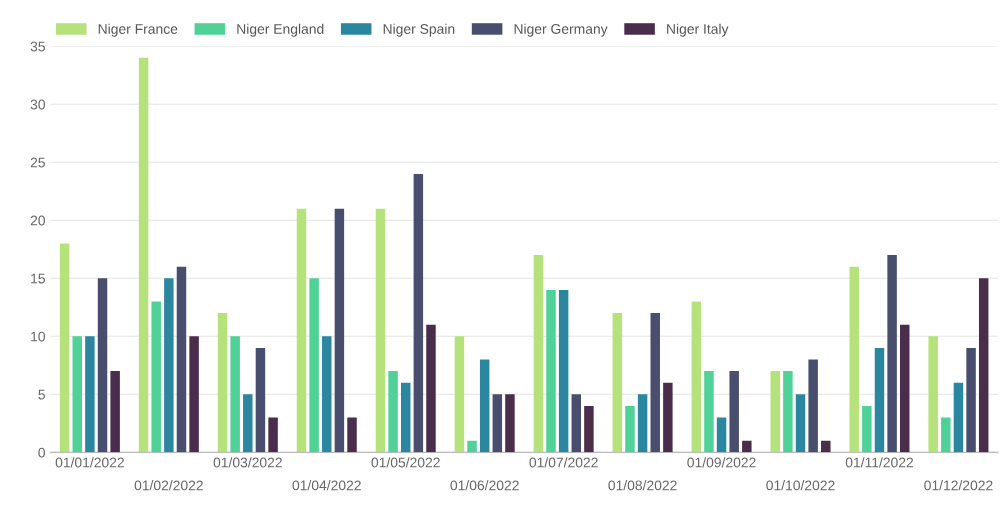 The height and width of the screenshot is (514, 1008). Describe the element at coordinates (958, 485) in the screenshot. I see `x-tick-label: 01/12/2022` at that location.